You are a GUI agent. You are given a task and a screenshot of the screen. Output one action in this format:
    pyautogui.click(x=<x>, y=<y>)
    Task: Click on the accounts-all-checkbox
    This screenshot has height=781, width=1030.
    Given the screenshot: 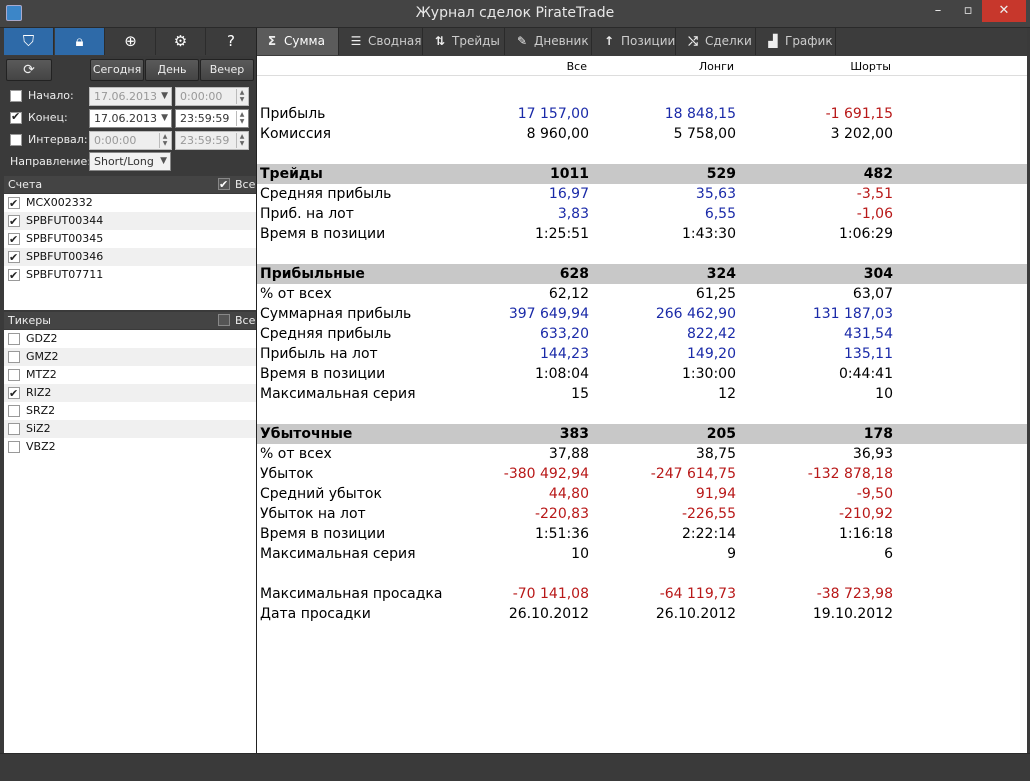 What is the action you would take?
    pyautogui.click(x=224, y=184)
    